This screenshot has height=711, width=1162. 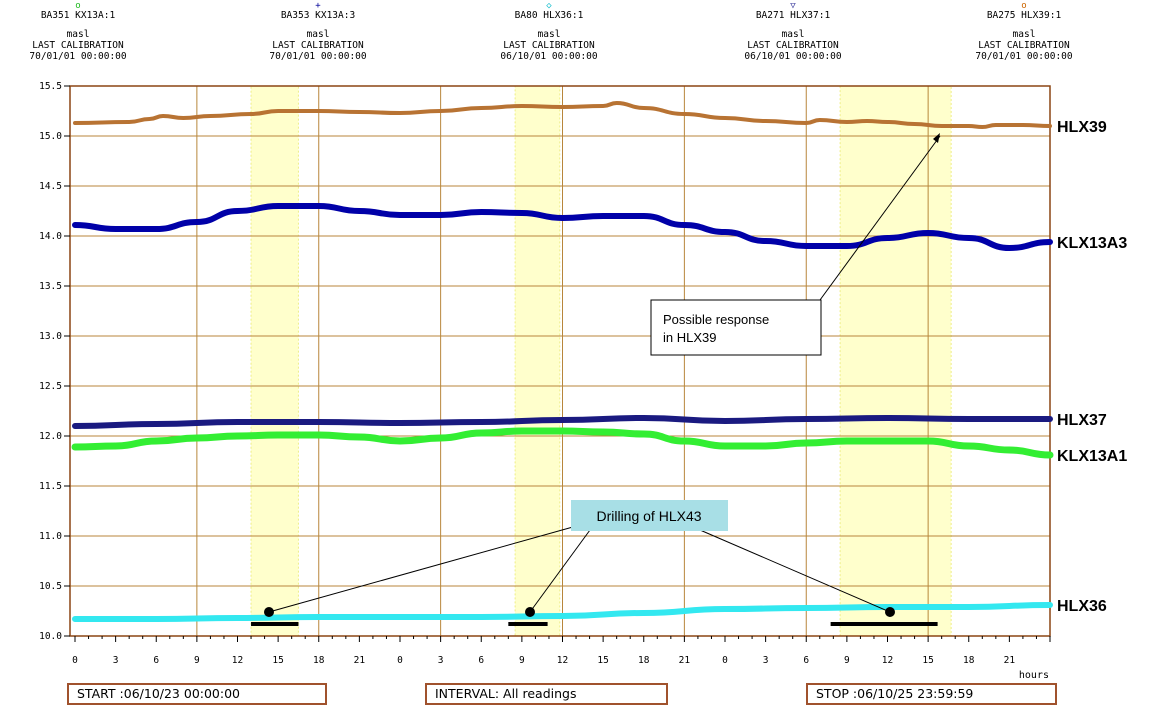 What do you see at coordinates (562, 443) in the screenshot?
I see `series-line-klx13a1` at bounding box center [562, 443].